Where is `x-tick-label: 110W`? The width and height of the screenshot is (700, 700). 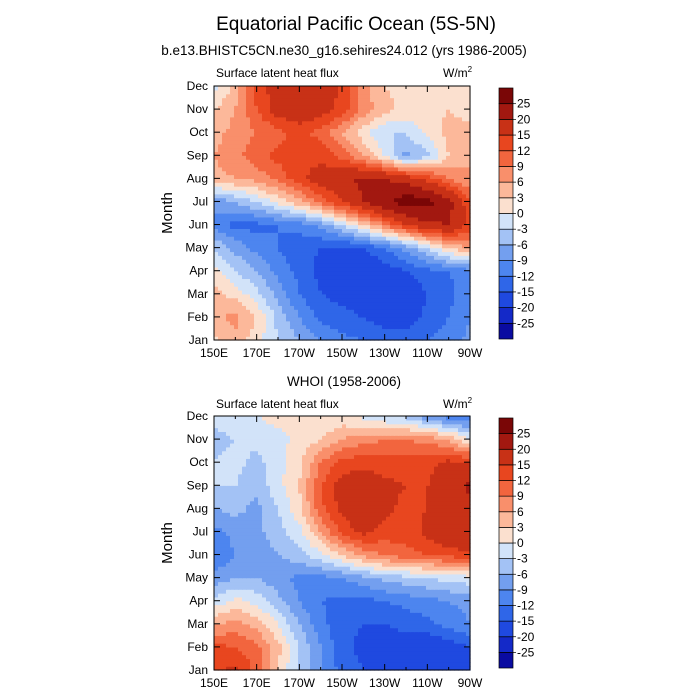
x-tick-label: 110W is located at coordinates (427, 353).